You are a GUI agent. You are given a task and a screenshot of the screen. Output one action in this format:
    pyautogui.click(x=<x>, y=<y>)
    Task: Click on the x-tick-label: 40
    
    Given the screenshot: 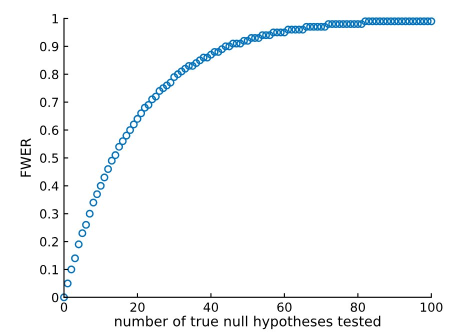 What is the action you would take?
    pyautogui.click(x=211, y=307)
    